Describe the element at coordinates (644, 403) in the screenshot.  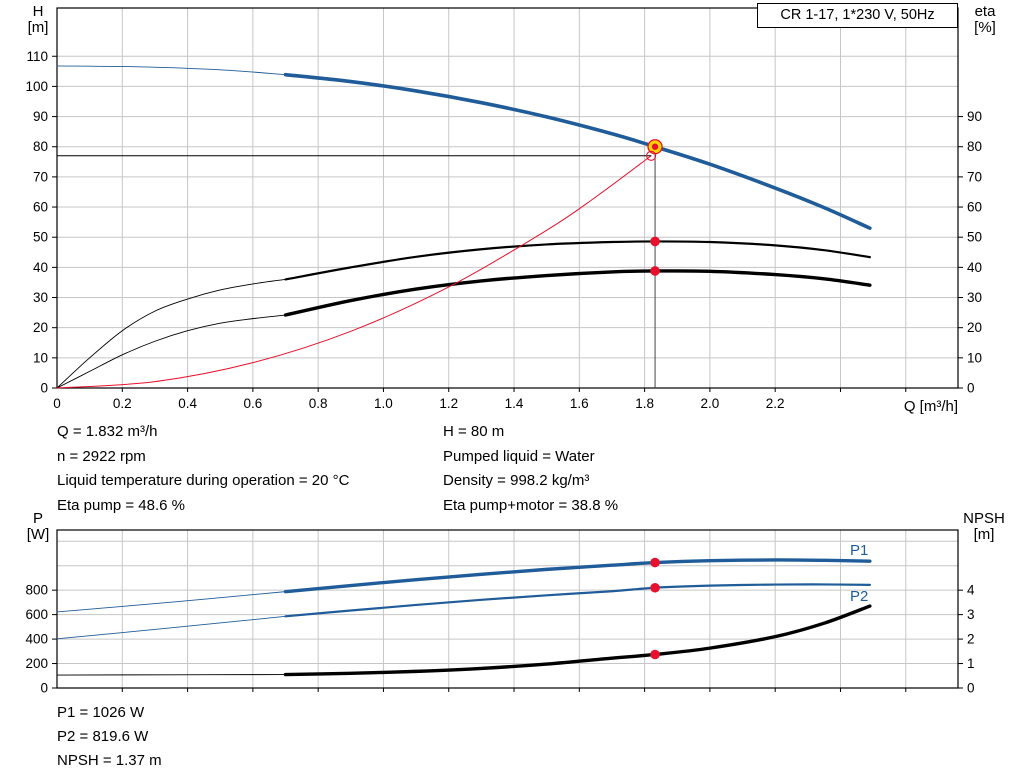
I see `x-tick-label: 1.8` at that location.